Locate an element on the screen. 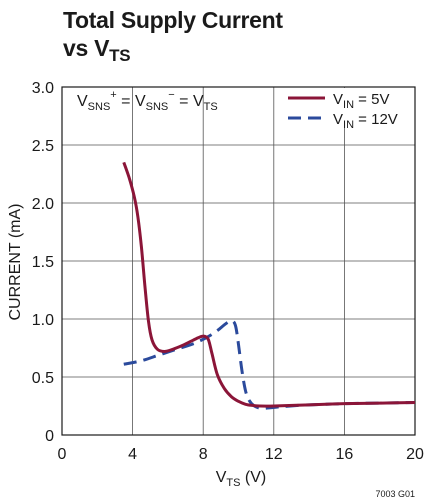  x-axis-label: VTS (V) is located at coordinates (241, 479).